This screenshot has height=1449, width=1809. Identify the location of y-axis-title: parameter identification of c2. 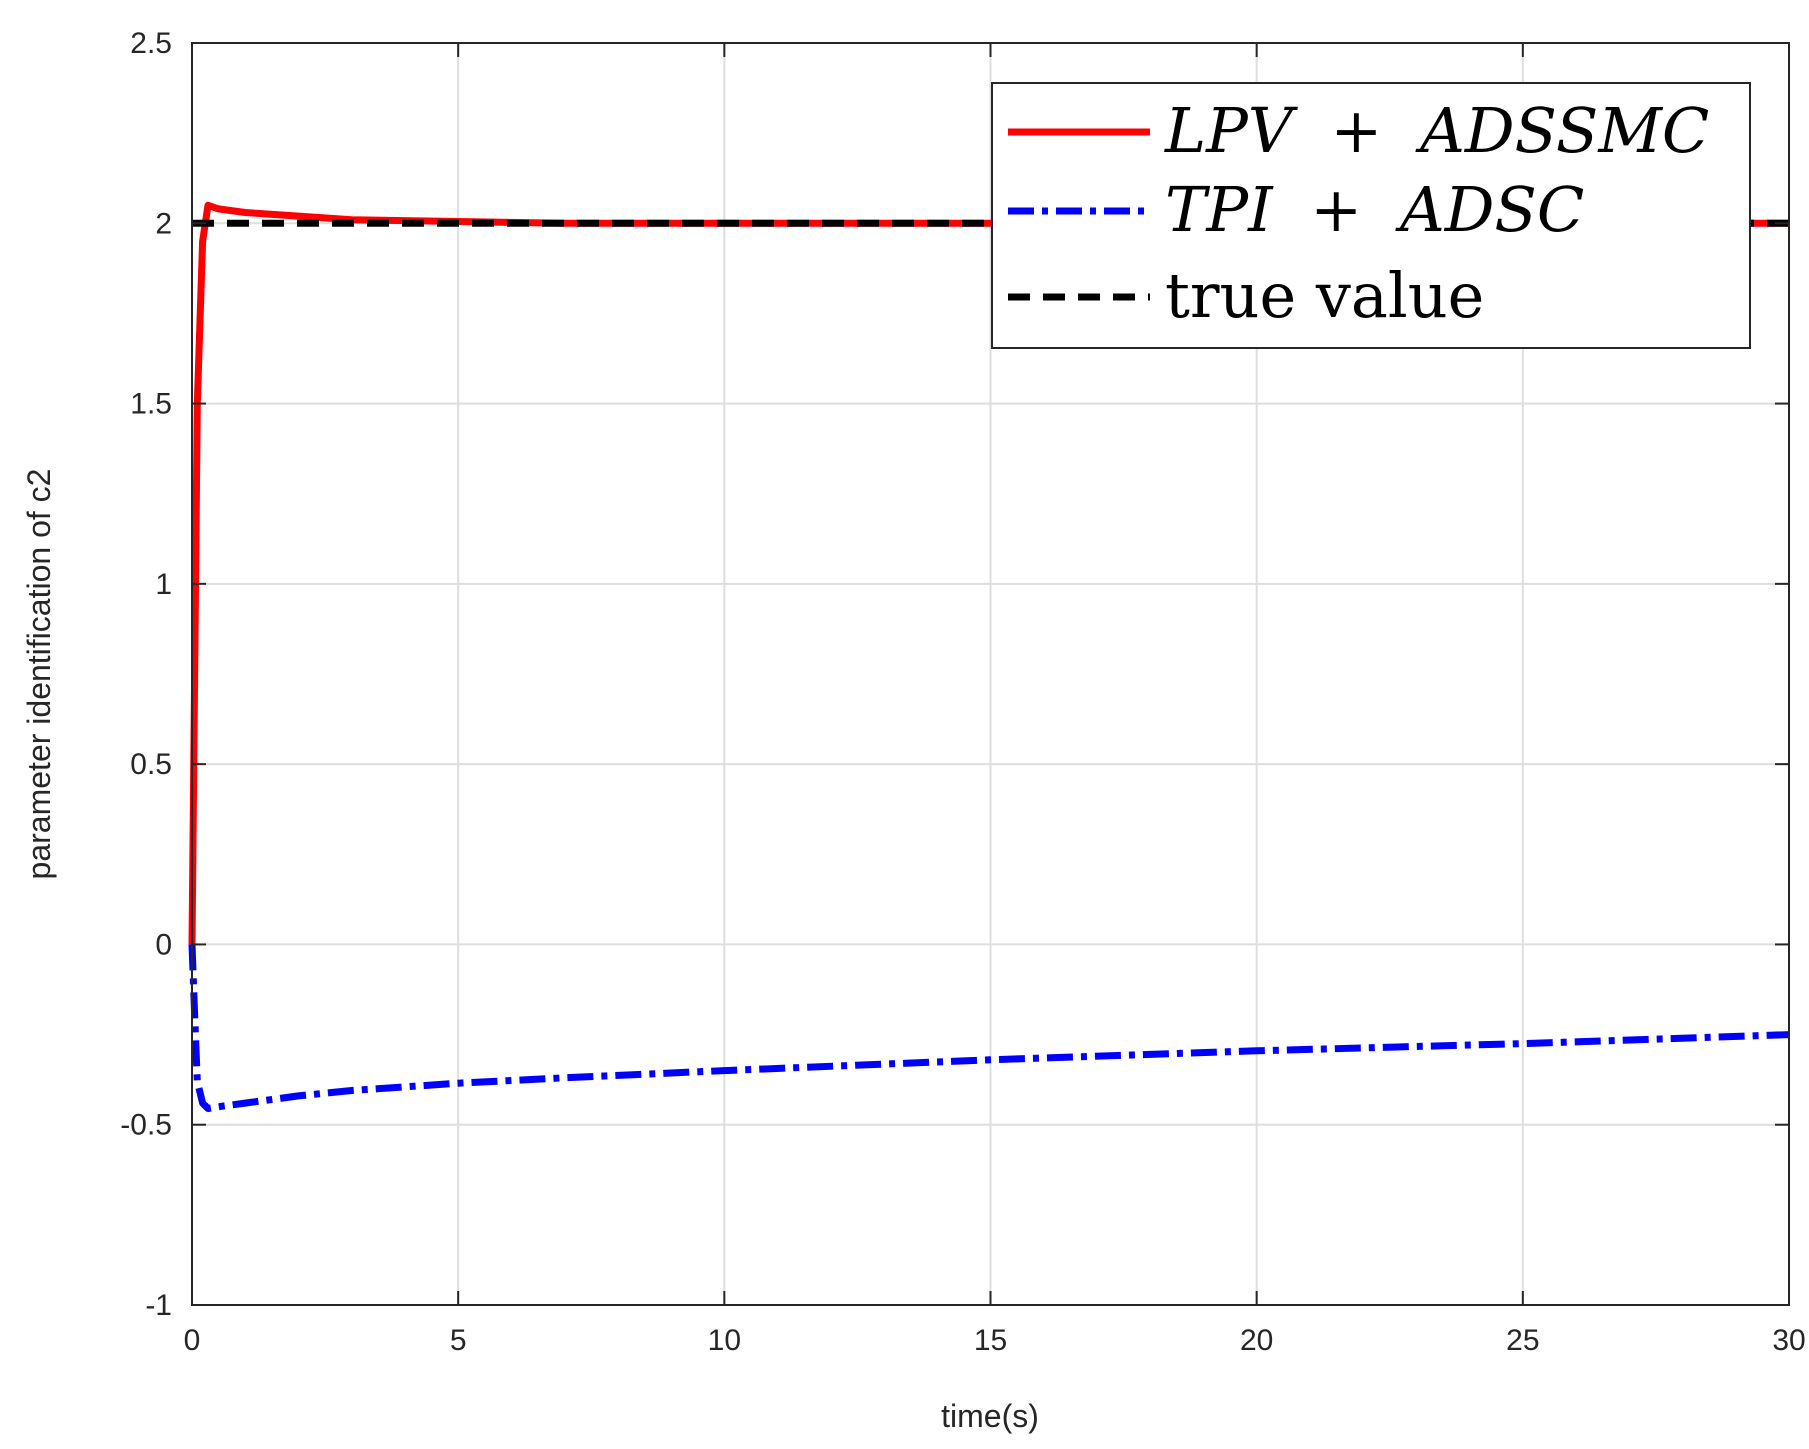
(39, 674).